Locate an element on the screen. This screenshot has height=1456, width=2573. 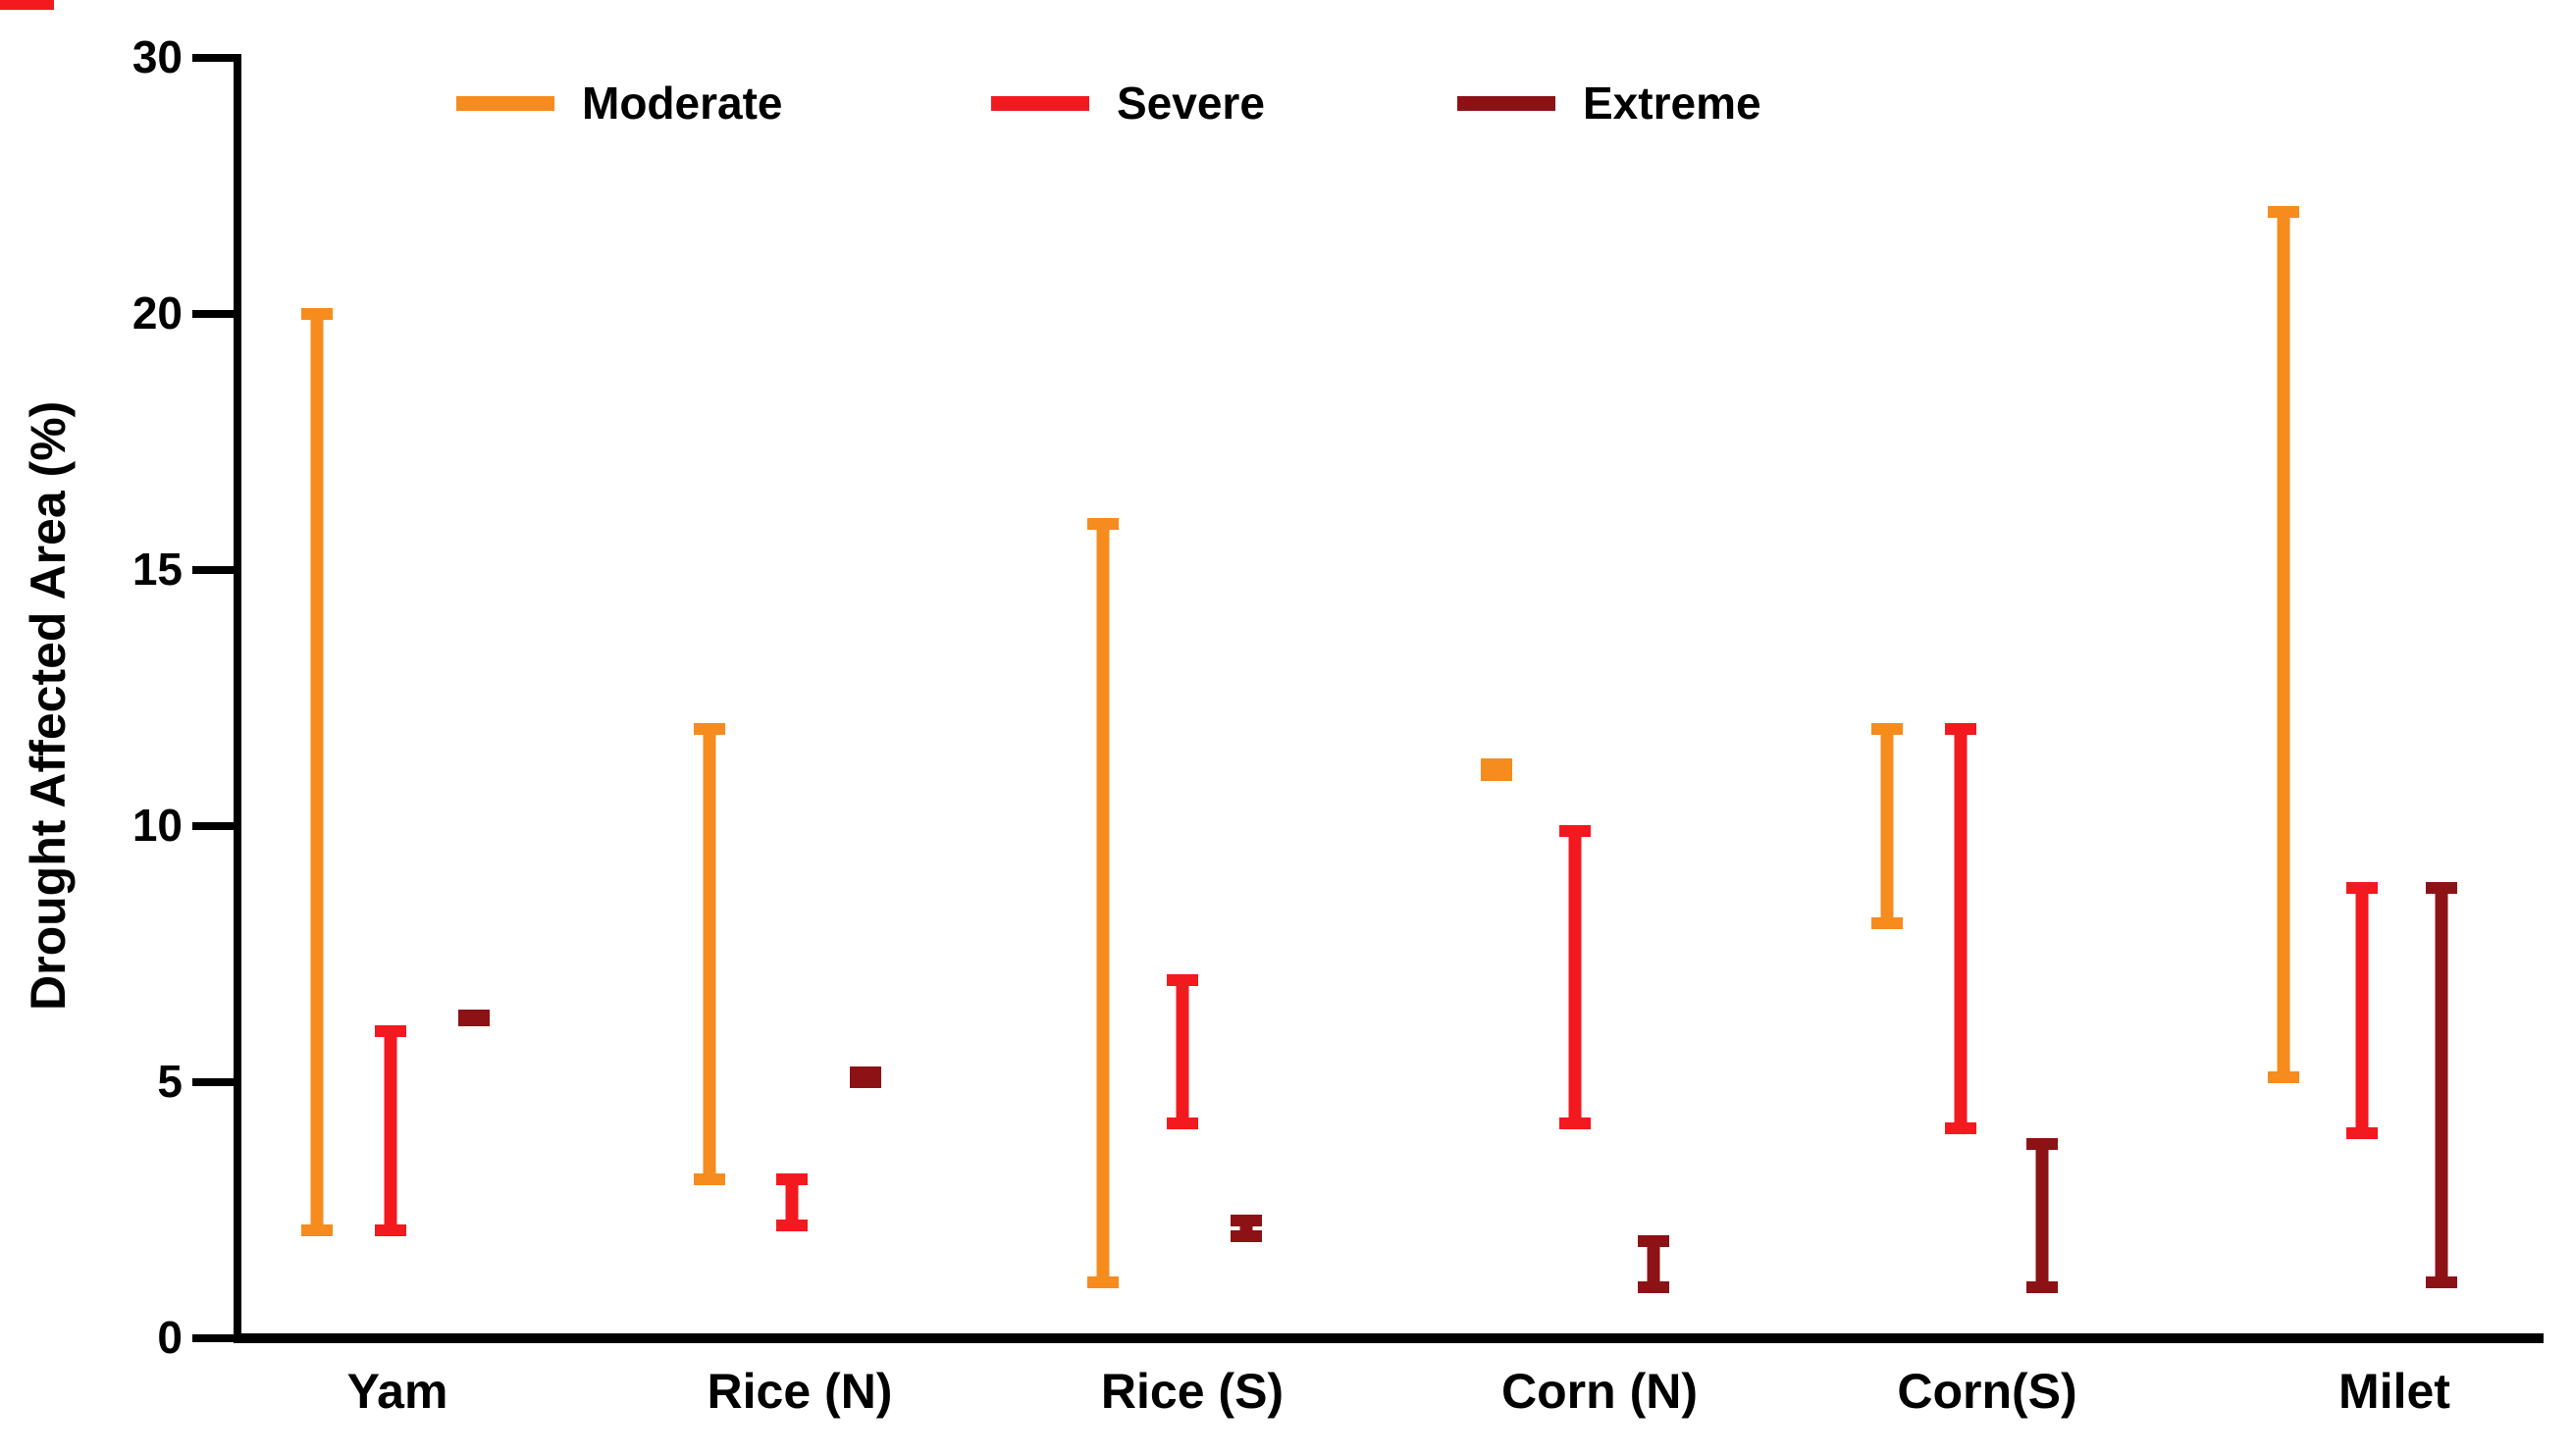
legend-item-moderate: Moderate is located at coordinates (619, 103).